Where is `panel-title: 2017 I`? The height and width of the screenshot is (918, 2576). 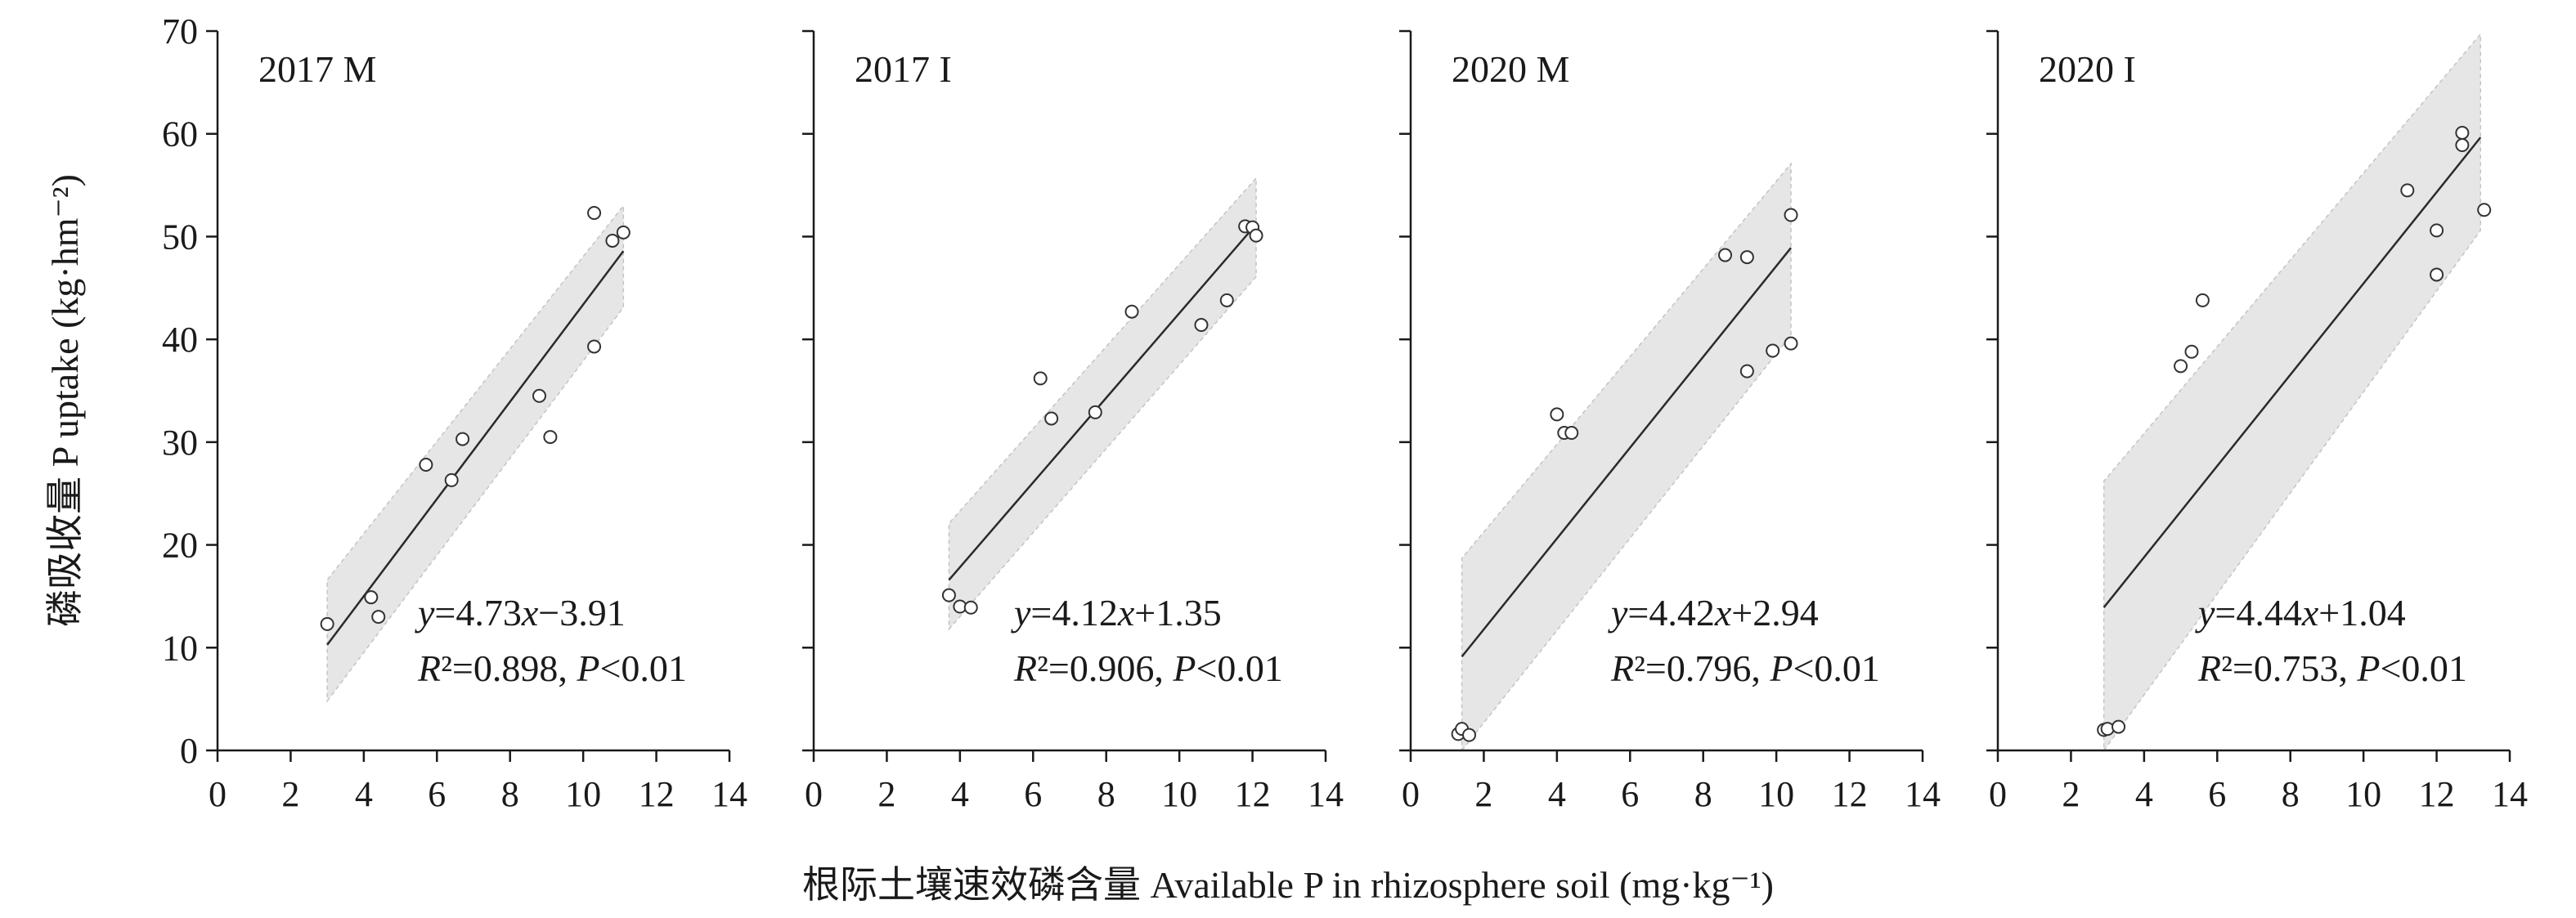
panel-title: 2017 I is located at coordinates (904, 69).